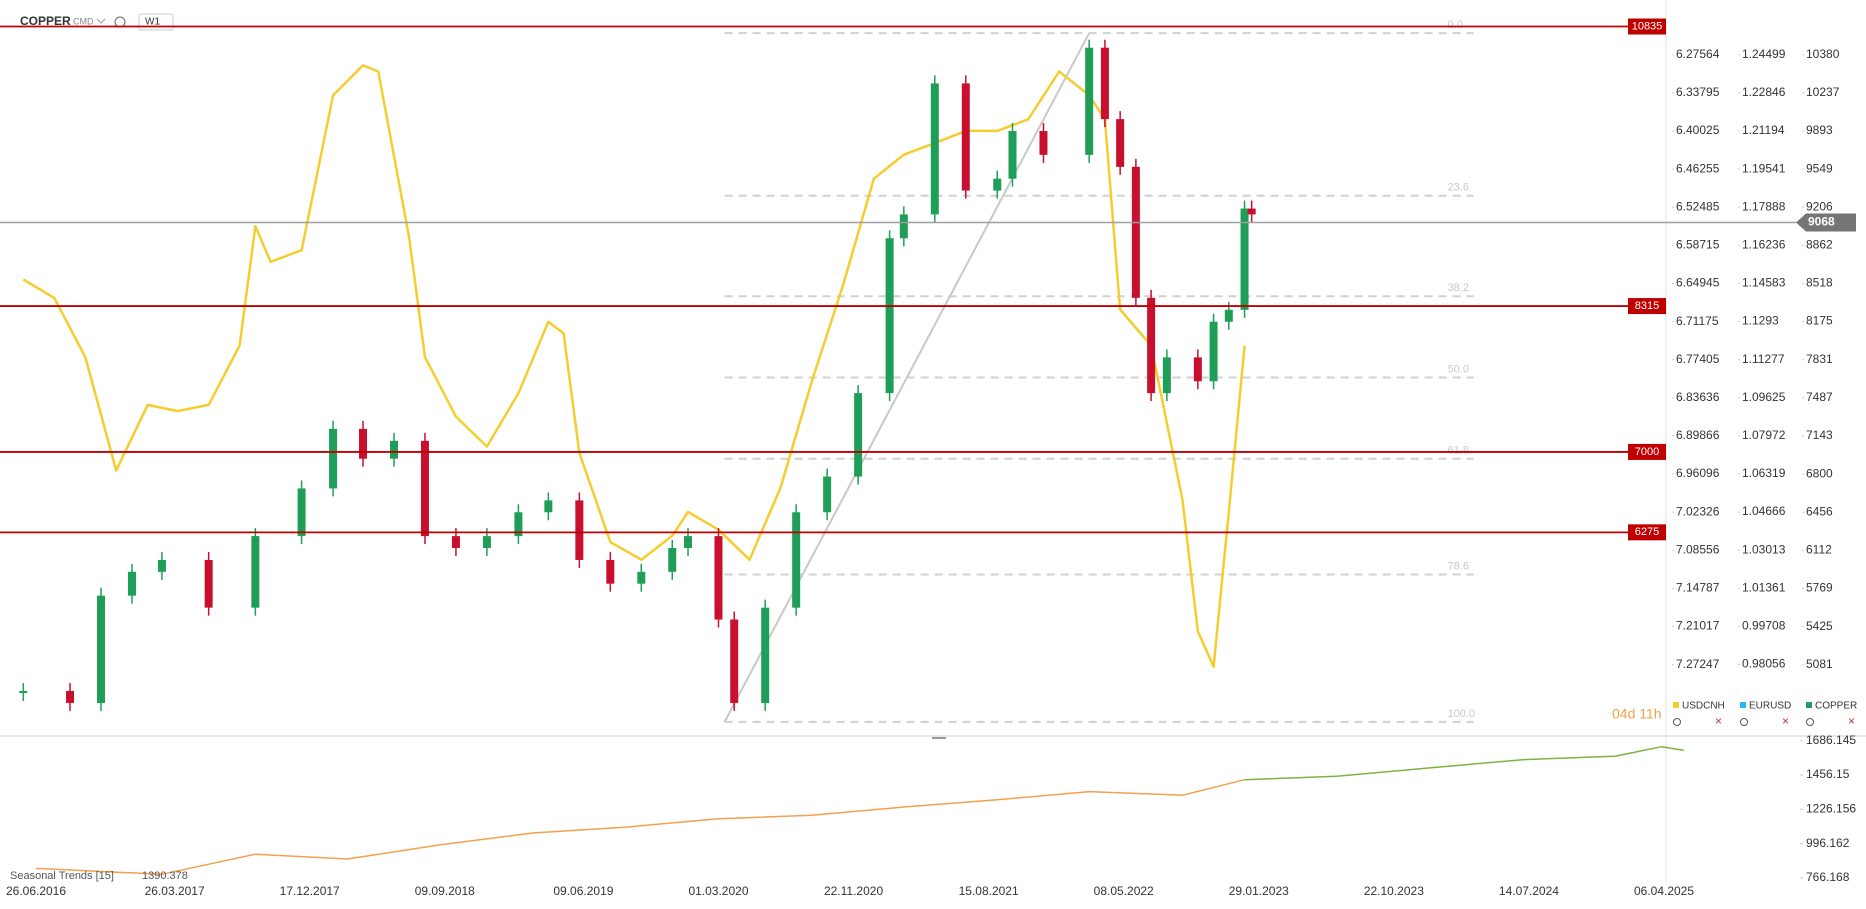 The image size is (1866, 909). What do you see at coordinates (1698, 359) in the screenshot?
I see `y-tick-label: 6.77405` at bounding box center [1698, 359].